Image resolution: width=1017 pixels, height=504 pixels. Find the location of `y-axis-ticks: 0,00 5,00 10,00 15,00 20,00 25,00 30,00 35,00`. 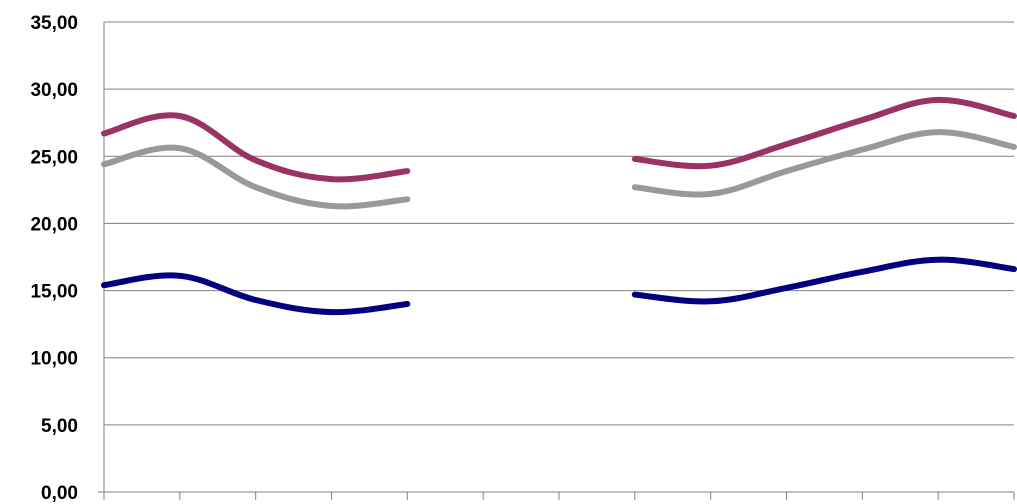

y-axis-ticks: 0,00 5,00 10,00 15,00 20,00 25,00 30,00 35,00 is located at coordinates (54, 258).